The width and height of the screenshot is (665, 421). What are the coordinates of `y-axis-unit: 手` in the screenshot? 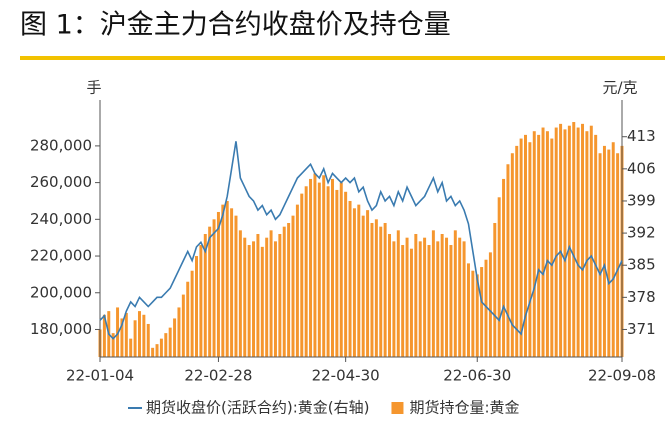 It's located at (93, 88).